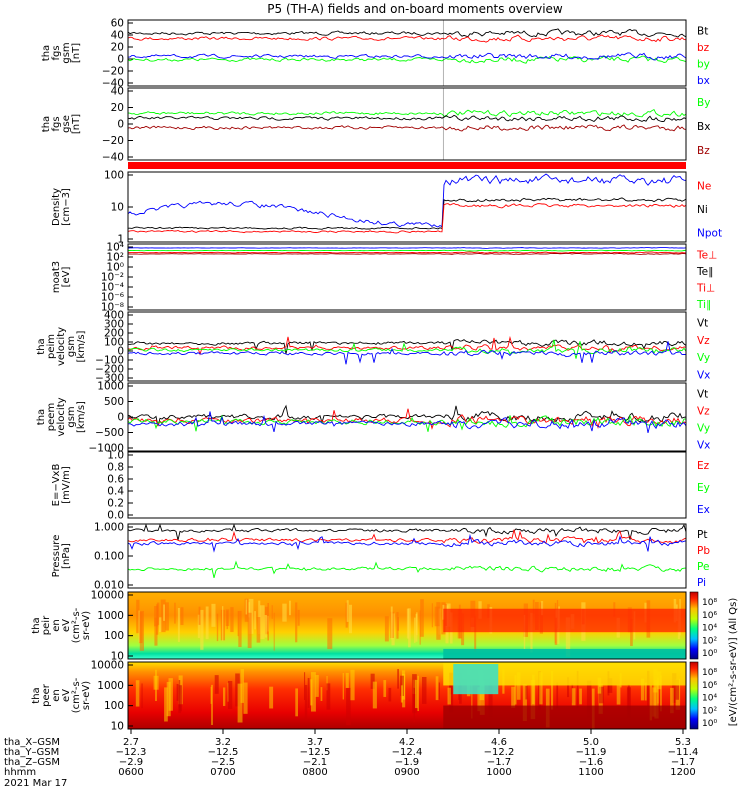 This screenshot has width=750, height=800. Describe the element at coordinates (359, 696) in the screenshot. I see `panel-10: 10000 1000 100 10 tha peer en eV (cm²-s-sr-eV)` at that location.